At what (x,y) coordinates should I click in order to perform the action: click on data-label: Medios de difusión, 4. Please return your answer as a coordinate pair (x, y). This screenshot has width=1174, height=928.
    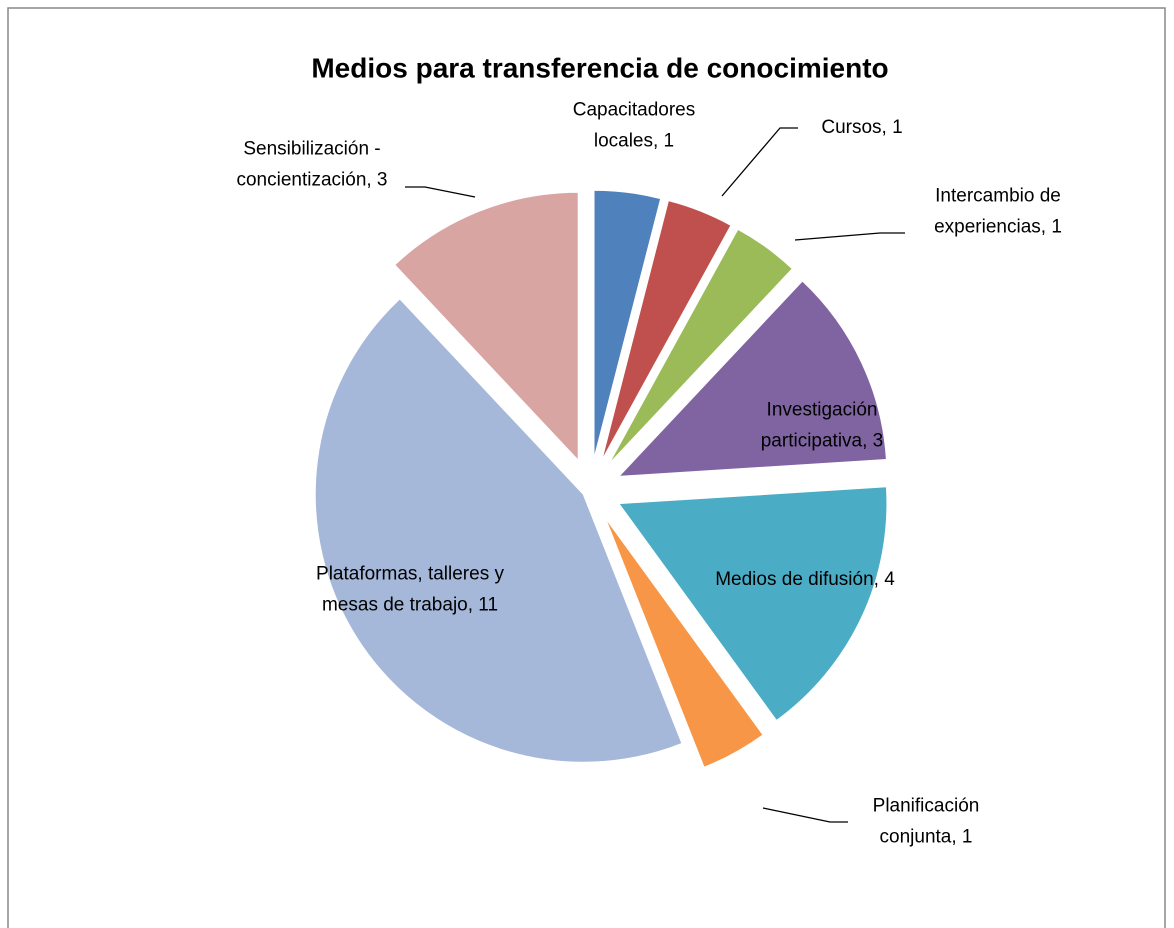
    Looking at the image, I should click on (805, 579).